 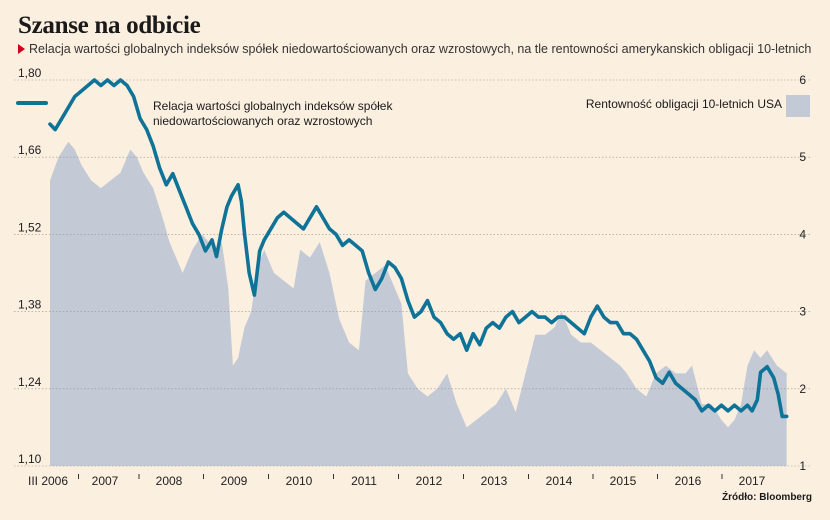 I want to click on x-axis-tick: 2012, so click(x=429, y=481).